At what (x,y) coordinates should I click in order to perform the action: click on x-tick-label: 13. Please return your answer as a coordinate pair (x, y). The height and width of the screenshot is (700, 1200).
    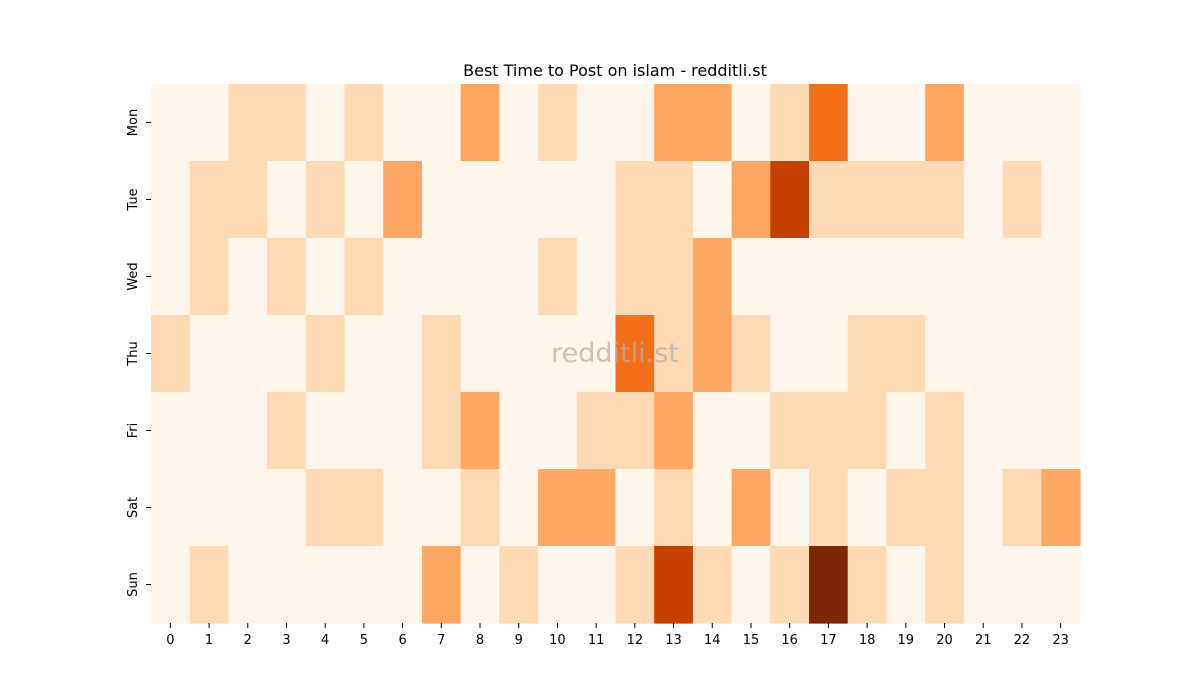
    Looking at the image, I should click on (673, 640).